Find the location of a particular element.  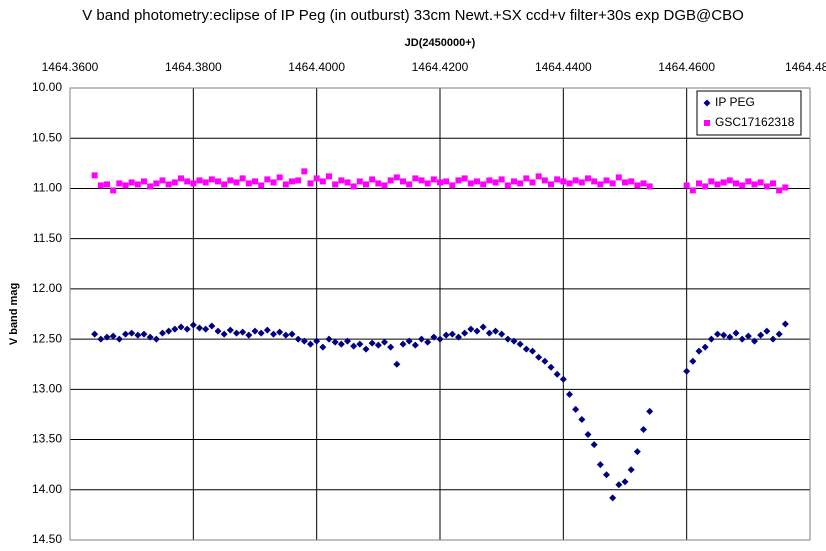

y-tick-label: 10.50 is located at coordinates (47, 137).